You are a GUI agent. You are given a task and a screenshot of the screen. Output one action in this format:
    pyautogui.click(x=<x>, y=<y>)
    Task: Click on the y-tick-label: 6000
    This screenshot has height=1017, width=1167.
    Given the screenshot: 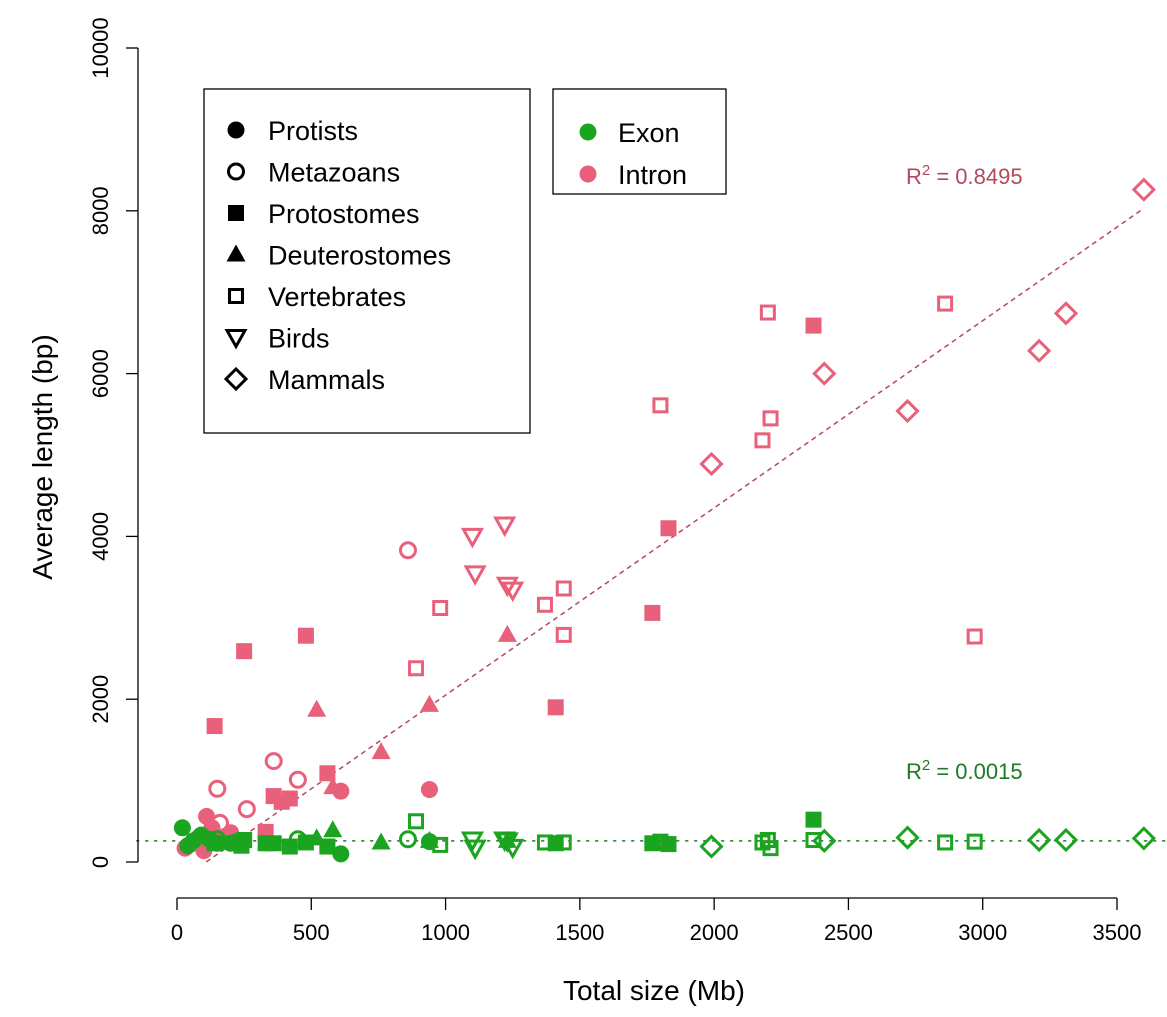 What is the action you would take?
    pyautogui.click(x=100, y=373)
    